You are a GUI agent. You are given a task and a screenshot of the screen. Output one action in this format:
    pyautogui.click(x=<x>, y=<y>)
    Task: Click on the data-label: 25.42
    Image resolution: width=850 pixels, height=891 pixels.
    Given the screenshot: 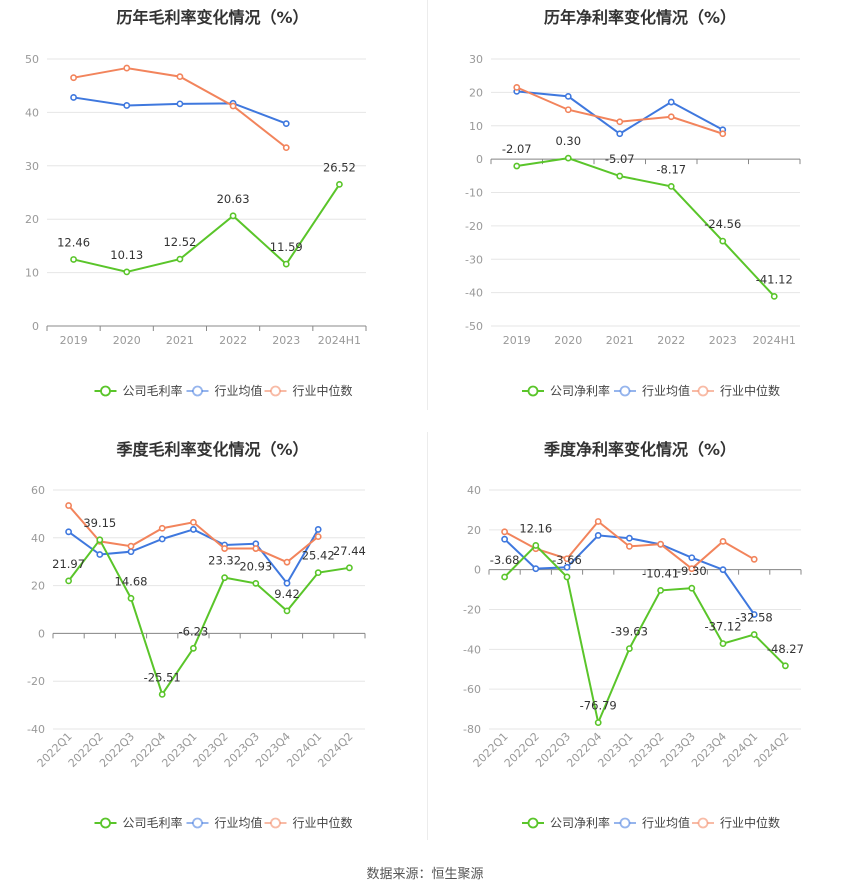 What is the action you would take?
    pyautogui.click(x=318, y=556)
    